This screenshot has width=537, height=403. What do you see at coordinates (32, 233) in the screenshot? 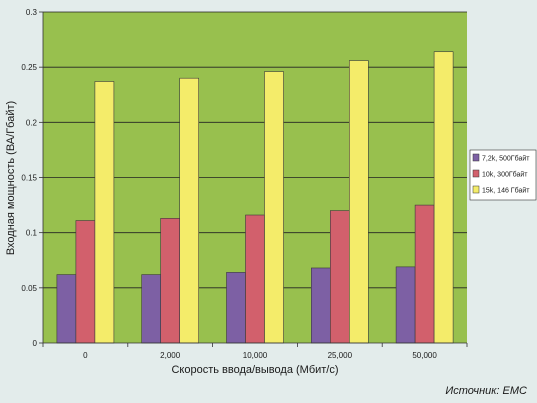
I see `y-tick-label: 0.1` at bounding box center [32, 233].